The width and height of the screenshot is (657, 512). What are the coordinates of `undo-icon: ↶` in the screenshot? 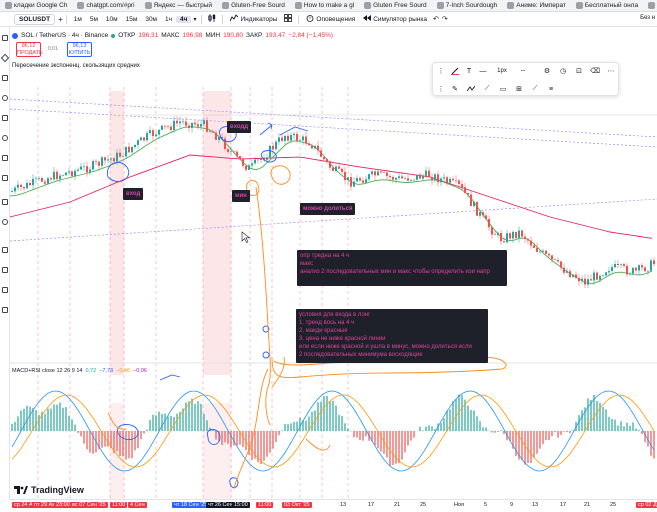 It's located at (435, 19).